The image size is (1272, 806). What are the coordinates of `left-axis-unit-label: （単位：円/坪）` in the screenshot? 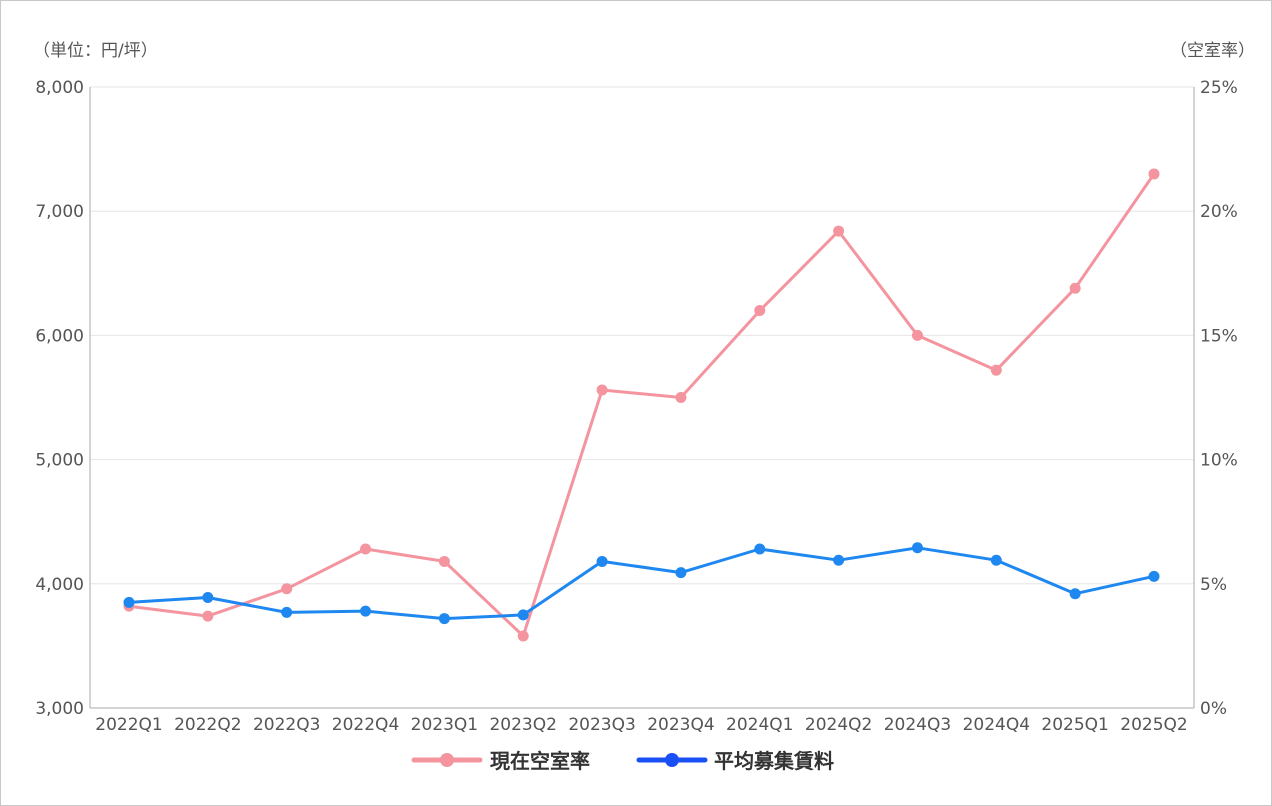 It's located at (95, 51).